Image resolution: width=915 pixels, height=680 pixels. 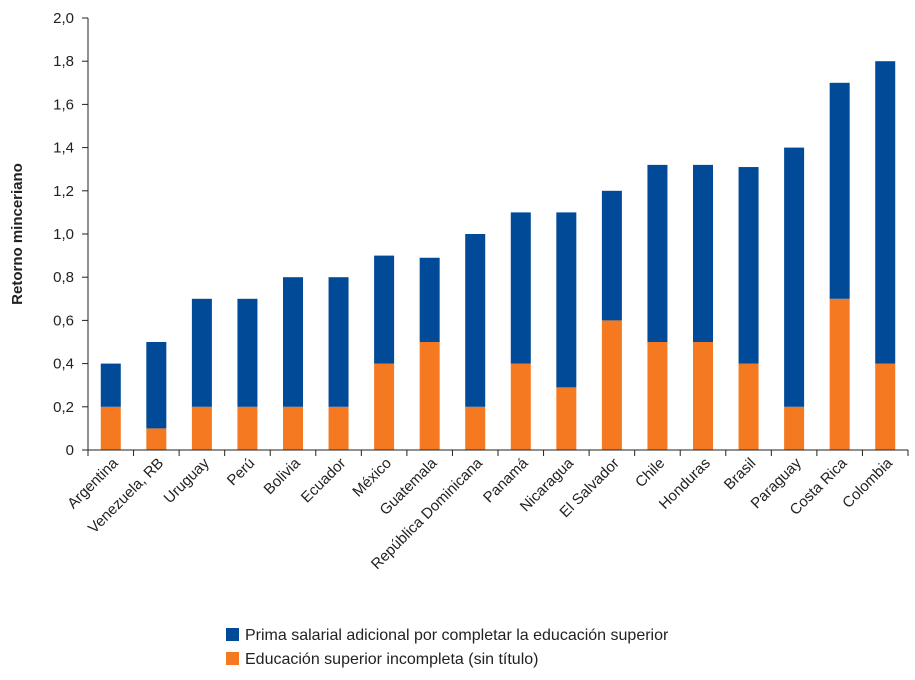 What do you see at coordinates (63, 364) in the screenshot?
I see `y-tick-label: 0,4` at bounding box center [63, 364].